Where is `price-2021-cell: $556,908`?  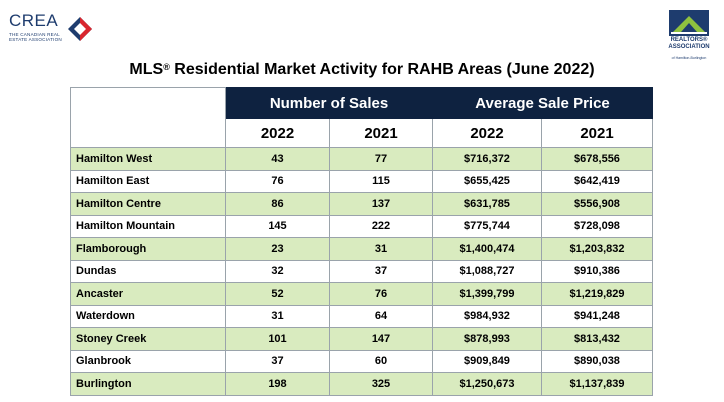 price-2021-cell: $556,908 is located at coordinates (597, 204).